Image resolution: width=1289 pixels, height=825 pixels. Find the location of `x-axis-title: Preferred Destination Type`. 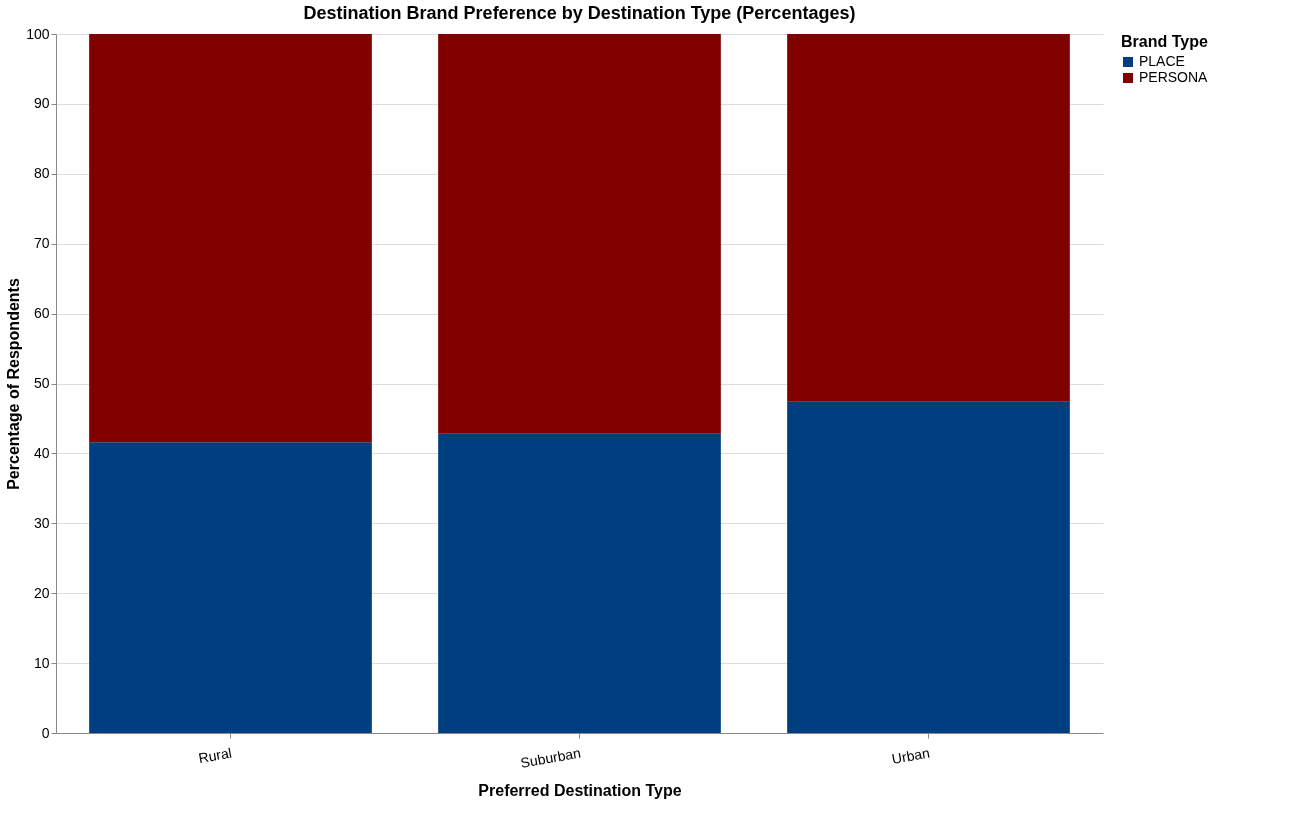

x-axis-title: Preferred Destination Type is located at coordinates (580, 790).